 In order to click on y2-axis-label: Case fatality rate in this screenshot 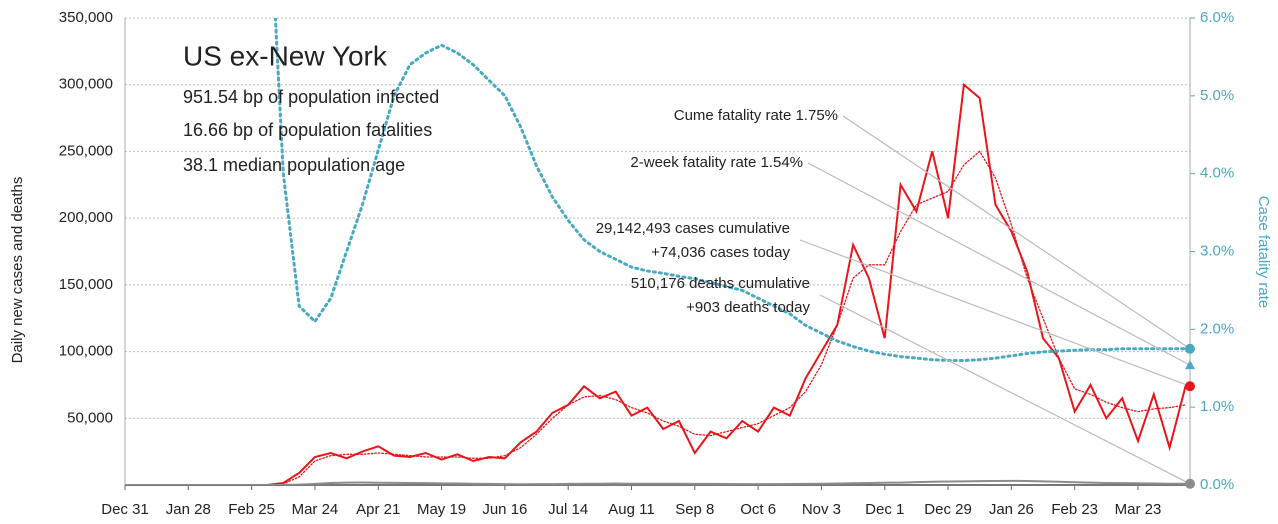, I will do `click(1263, 252)`.